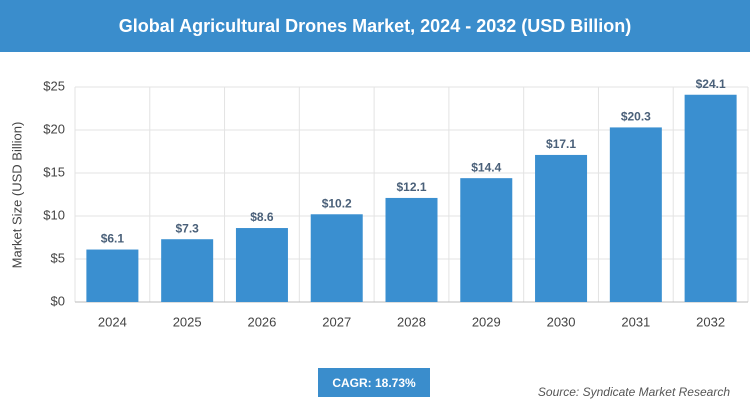 This screenshot has height=417, width=750. I want to click on value-label: $24.1, so click(711, 84).